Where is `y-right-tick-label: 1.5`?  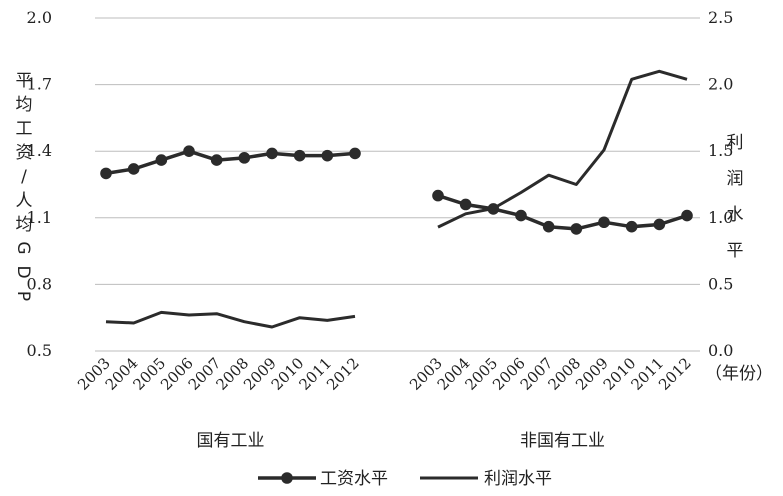
y-right-tick-label: 1.5 is located at coordinates (720, 150).